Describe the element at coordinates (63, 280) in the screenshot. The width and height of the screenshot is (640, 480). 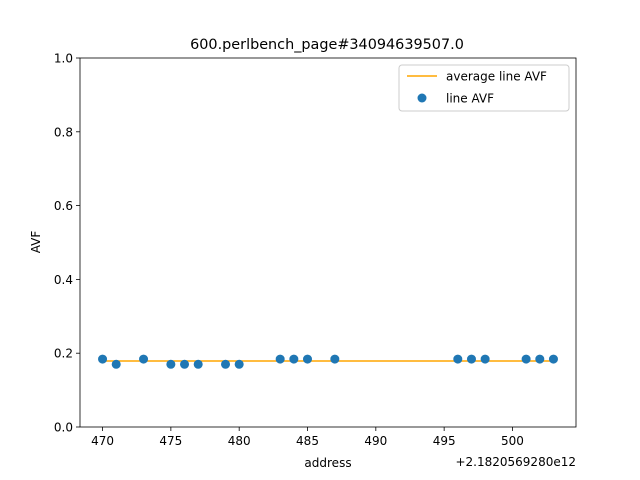
I see `y-tick-label: 0.4` at that location.